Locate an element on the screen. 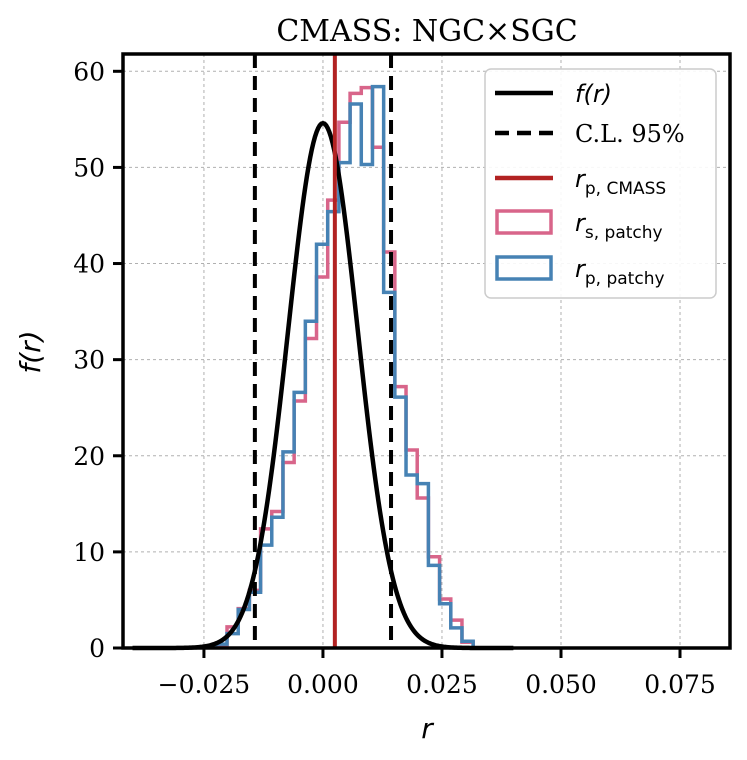 This screenshot has height=760, width=747. legend-s-patchy-swatch is located at coordinates (524, 222).